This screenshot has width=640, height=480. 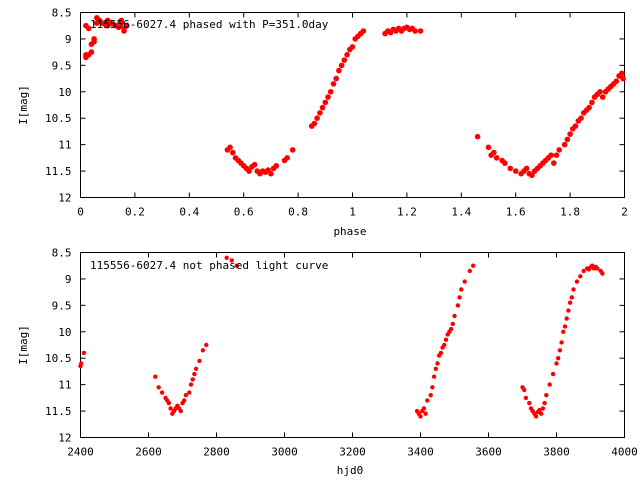 What do you see at coordinates (209, 24) in the screenshot?
I see `phased-plot-title: 115556-6027.4 phased with P=351.0day` at bounding box center [209, 24].